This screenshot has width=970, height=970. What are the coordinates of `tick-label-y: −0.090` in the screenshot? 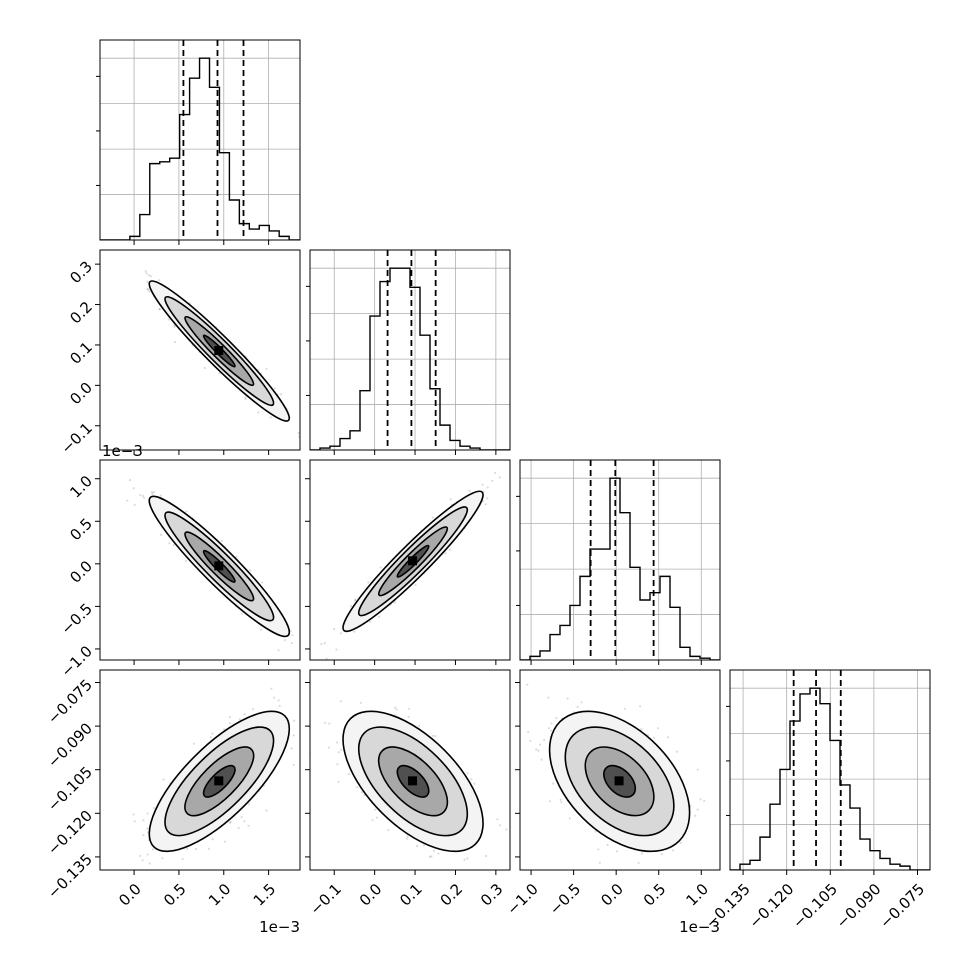 It's located at (70, 745).